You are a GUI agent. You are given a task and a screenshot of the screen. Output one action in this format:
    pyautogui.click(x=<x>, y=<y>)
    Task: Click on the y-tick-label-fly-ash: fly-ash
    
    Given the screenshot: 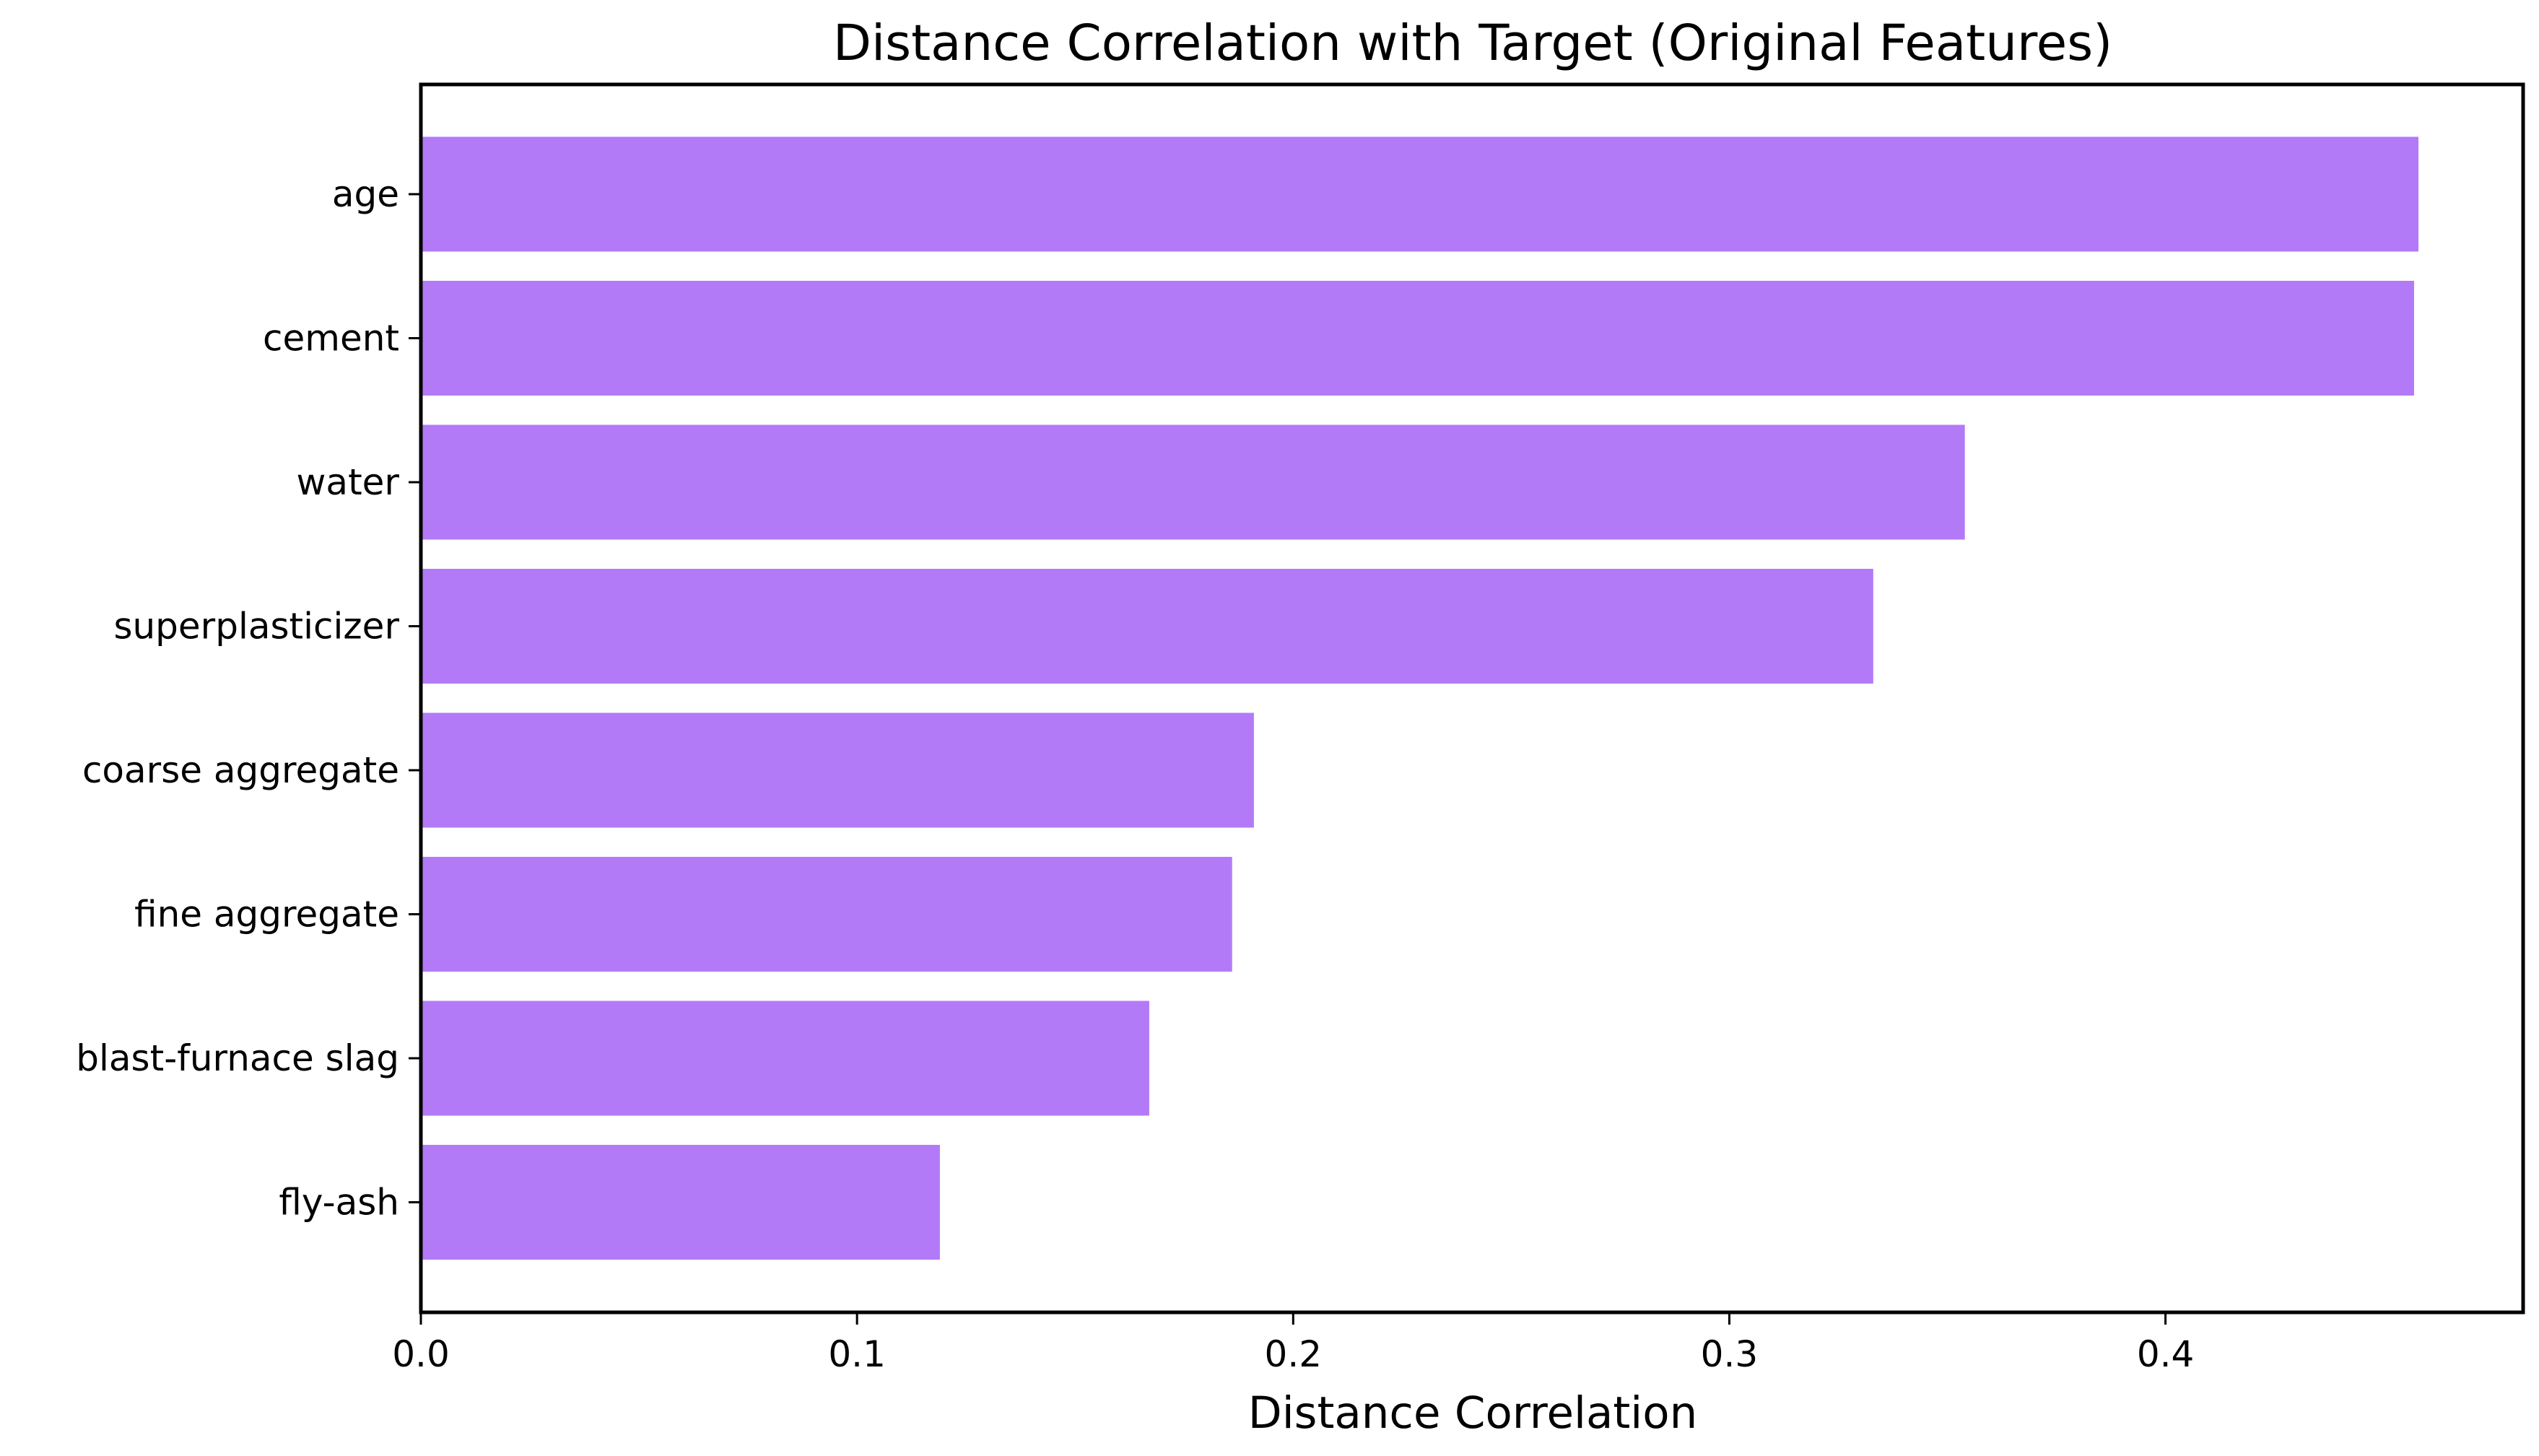 What is the action you would take?
    pyautogui.click(x=339, y=1203)
    